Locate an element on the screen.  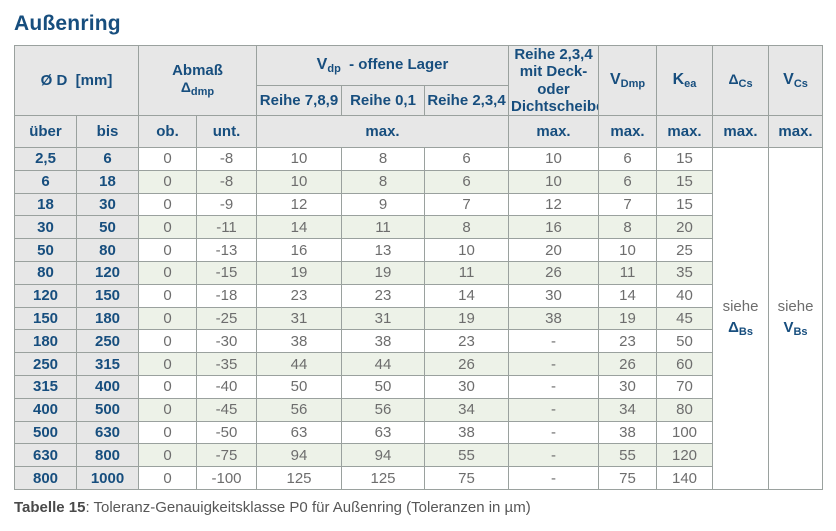
cell-reihe01: 23 is located at coordinates (383, 295).